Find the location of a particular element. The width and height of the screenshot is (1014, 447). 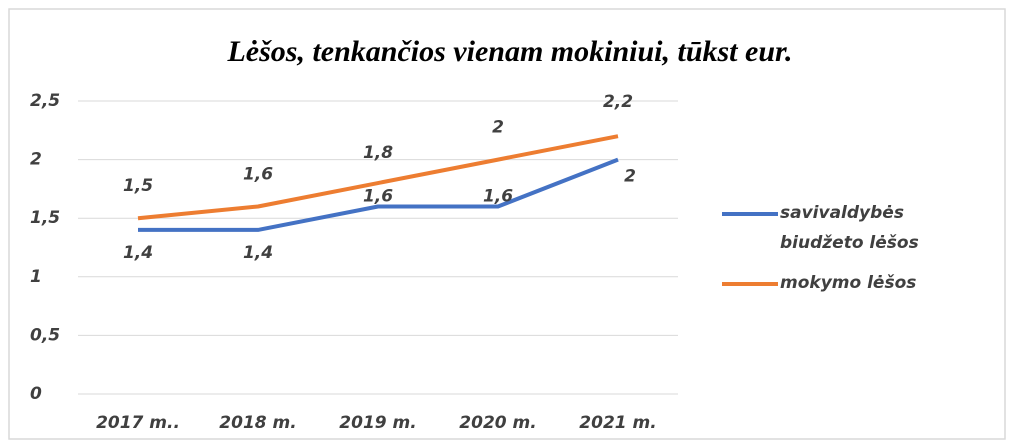

x-tick-label: 2017 m.. is located at coordinates (138, 423).